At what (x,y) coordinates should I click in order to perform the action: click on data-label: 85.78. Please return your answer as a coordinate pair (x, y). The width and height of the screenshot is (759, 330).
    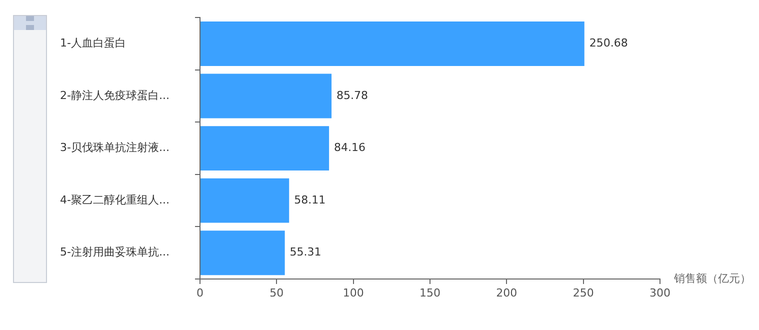
    Looking at the image, I should click on (352, 95).